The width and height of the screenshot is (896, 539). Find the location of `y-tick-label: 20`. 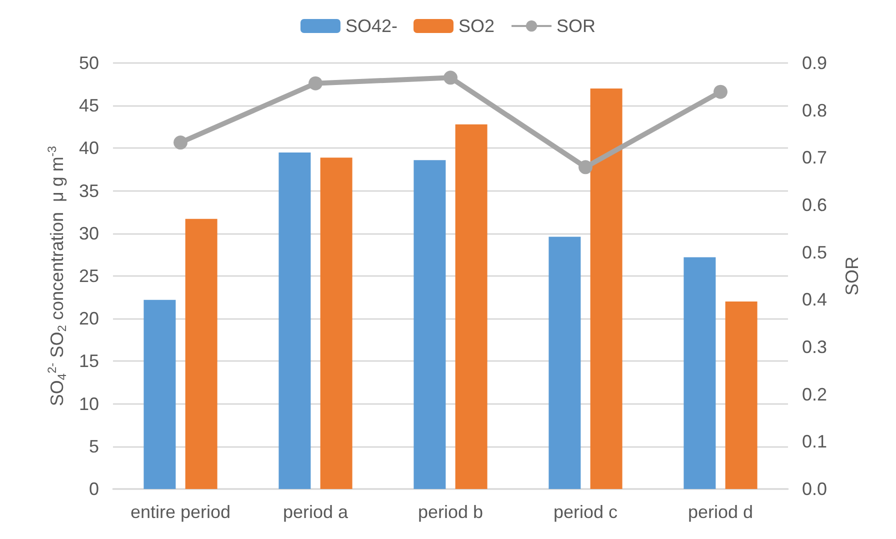

y-tick-label: 20 is located at coordinates (88, 318).